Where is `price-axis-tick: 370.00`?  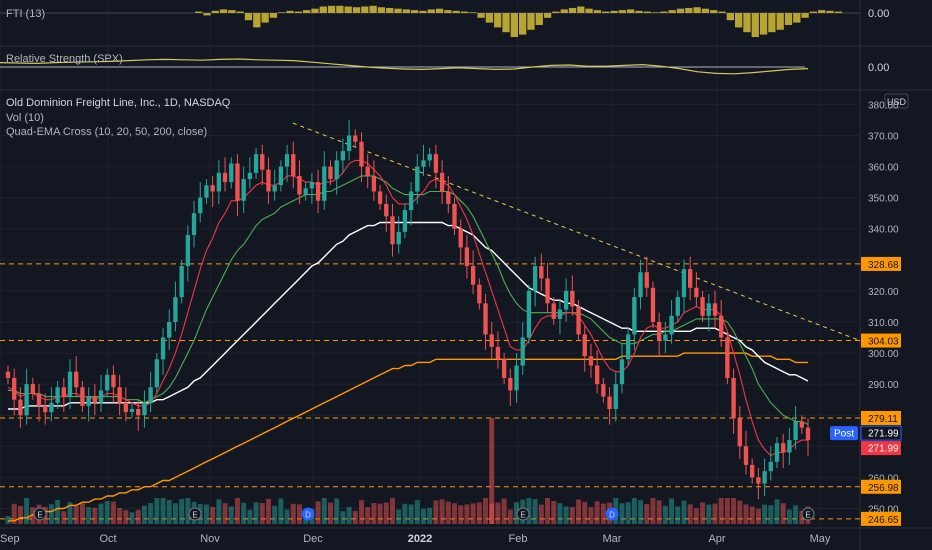
price-axis-tick: 370.00 is located at coordinates (883, 137).